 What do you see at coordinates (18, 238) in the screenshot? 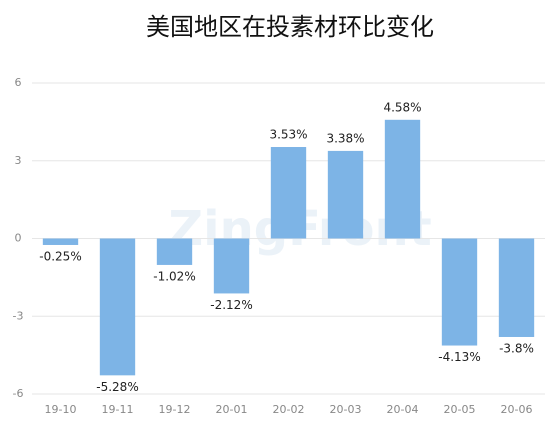
I see `y-tick-label: 0` at bounding box center [18, 238].